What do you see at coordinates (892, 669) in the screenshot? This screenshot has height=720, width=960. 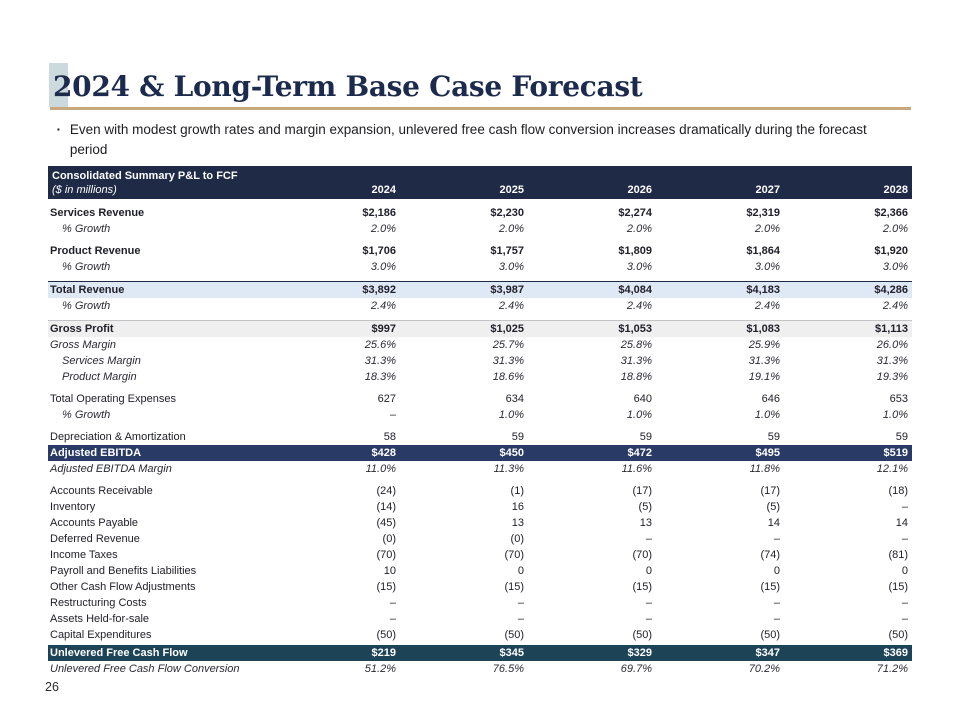 I see `cell-value: 71.2%` at bounding box center [892, 669].